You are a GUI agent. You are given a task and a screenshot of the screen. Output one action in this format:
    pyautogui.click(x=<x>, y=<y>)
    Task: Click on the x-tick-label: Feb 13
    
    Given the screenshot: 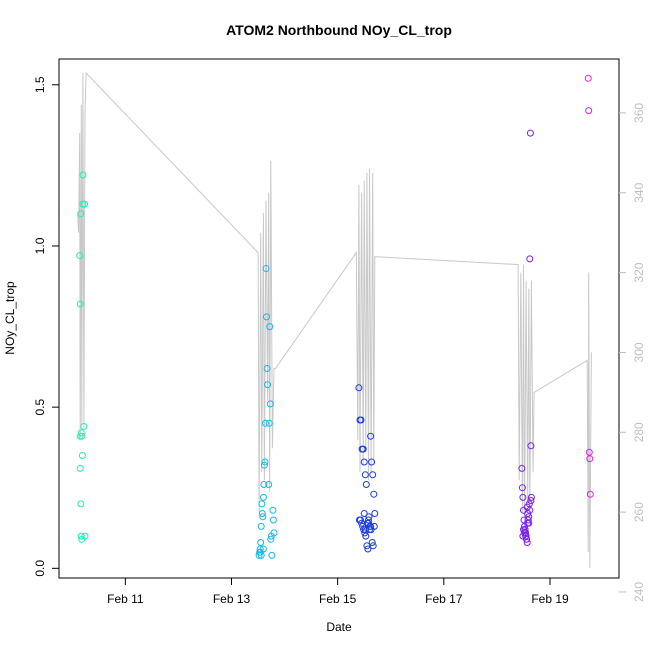 What is the action you would take?
    pyautogui.click(x=232, y=599)
    